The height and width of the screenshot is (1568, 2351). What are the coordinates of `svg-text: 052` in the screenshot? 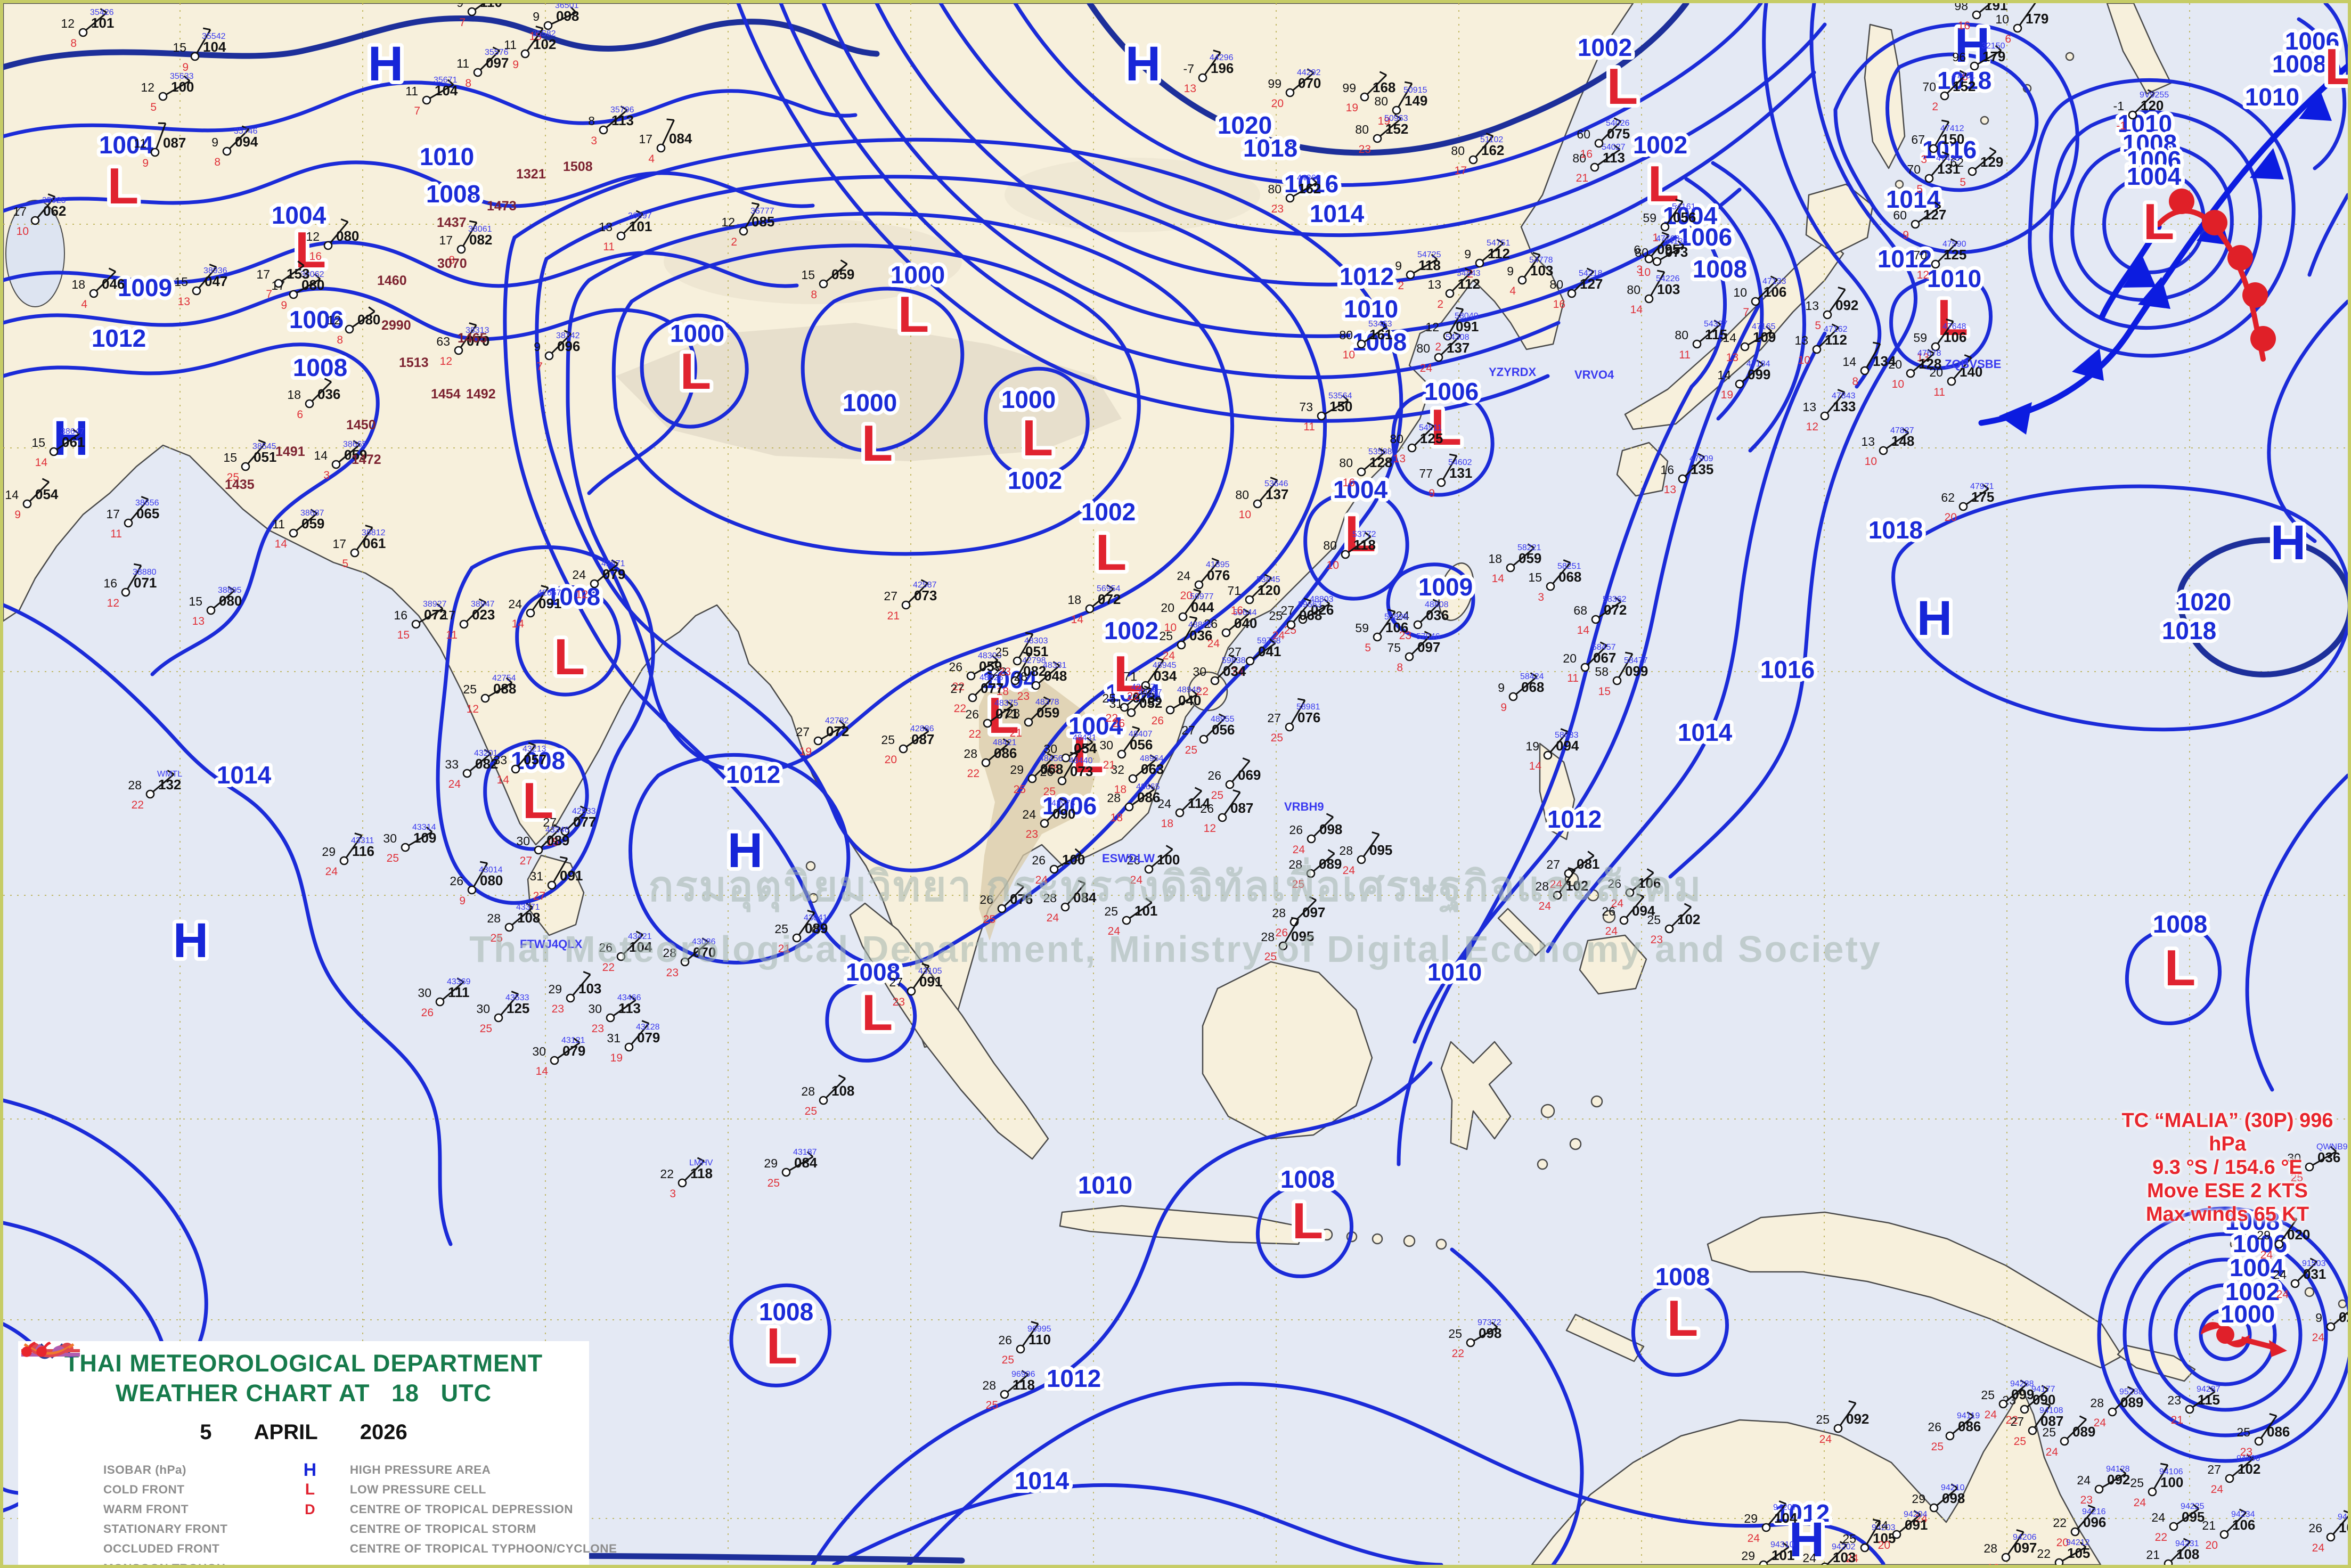 It's located at (1150, 703).